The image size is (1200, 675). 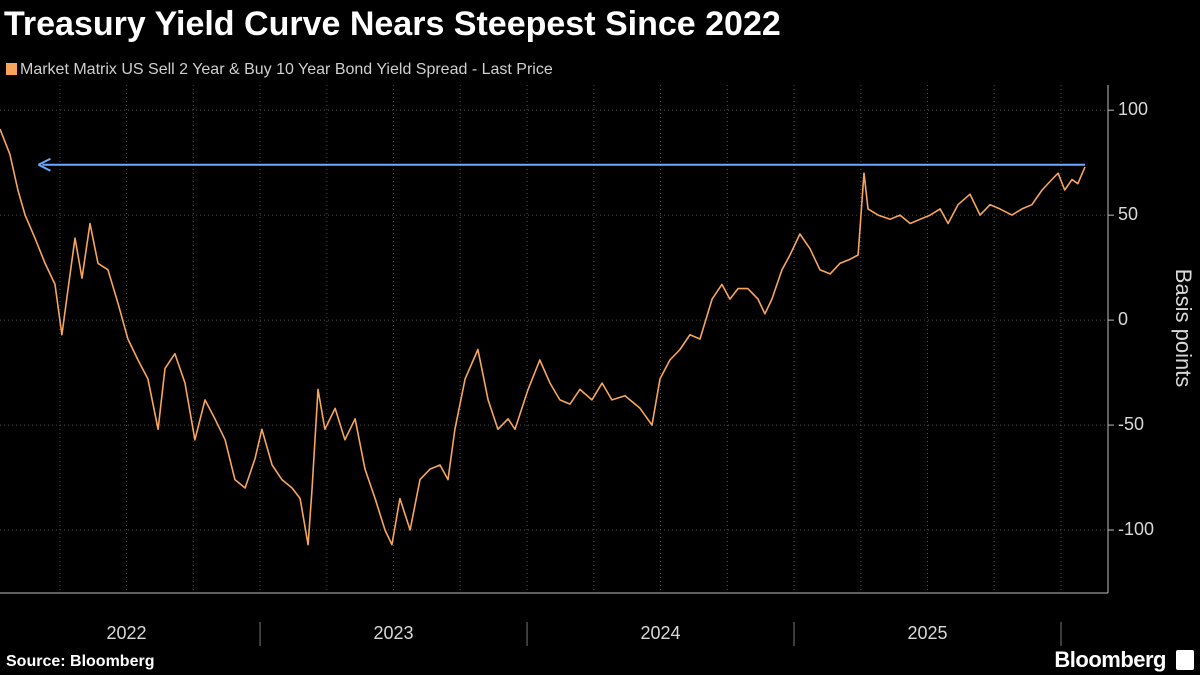 I want to click on y-axis-label: Basis points, so click(x=1183, y=328).